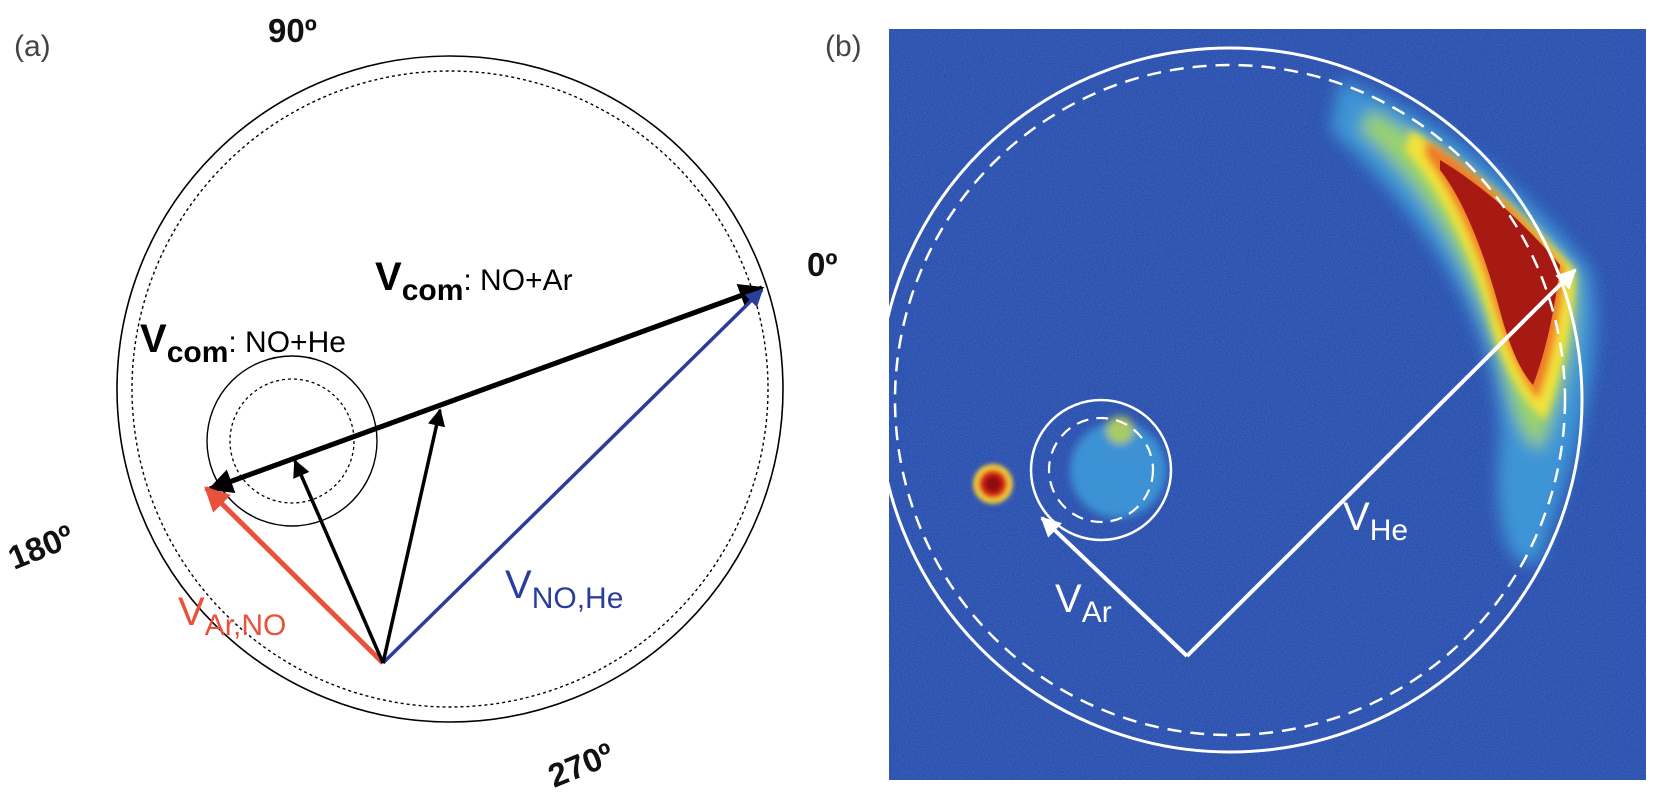  Describe the element at coordinates (1118, 467) in the screenshot. I see `ar-intensity-region` at that location.